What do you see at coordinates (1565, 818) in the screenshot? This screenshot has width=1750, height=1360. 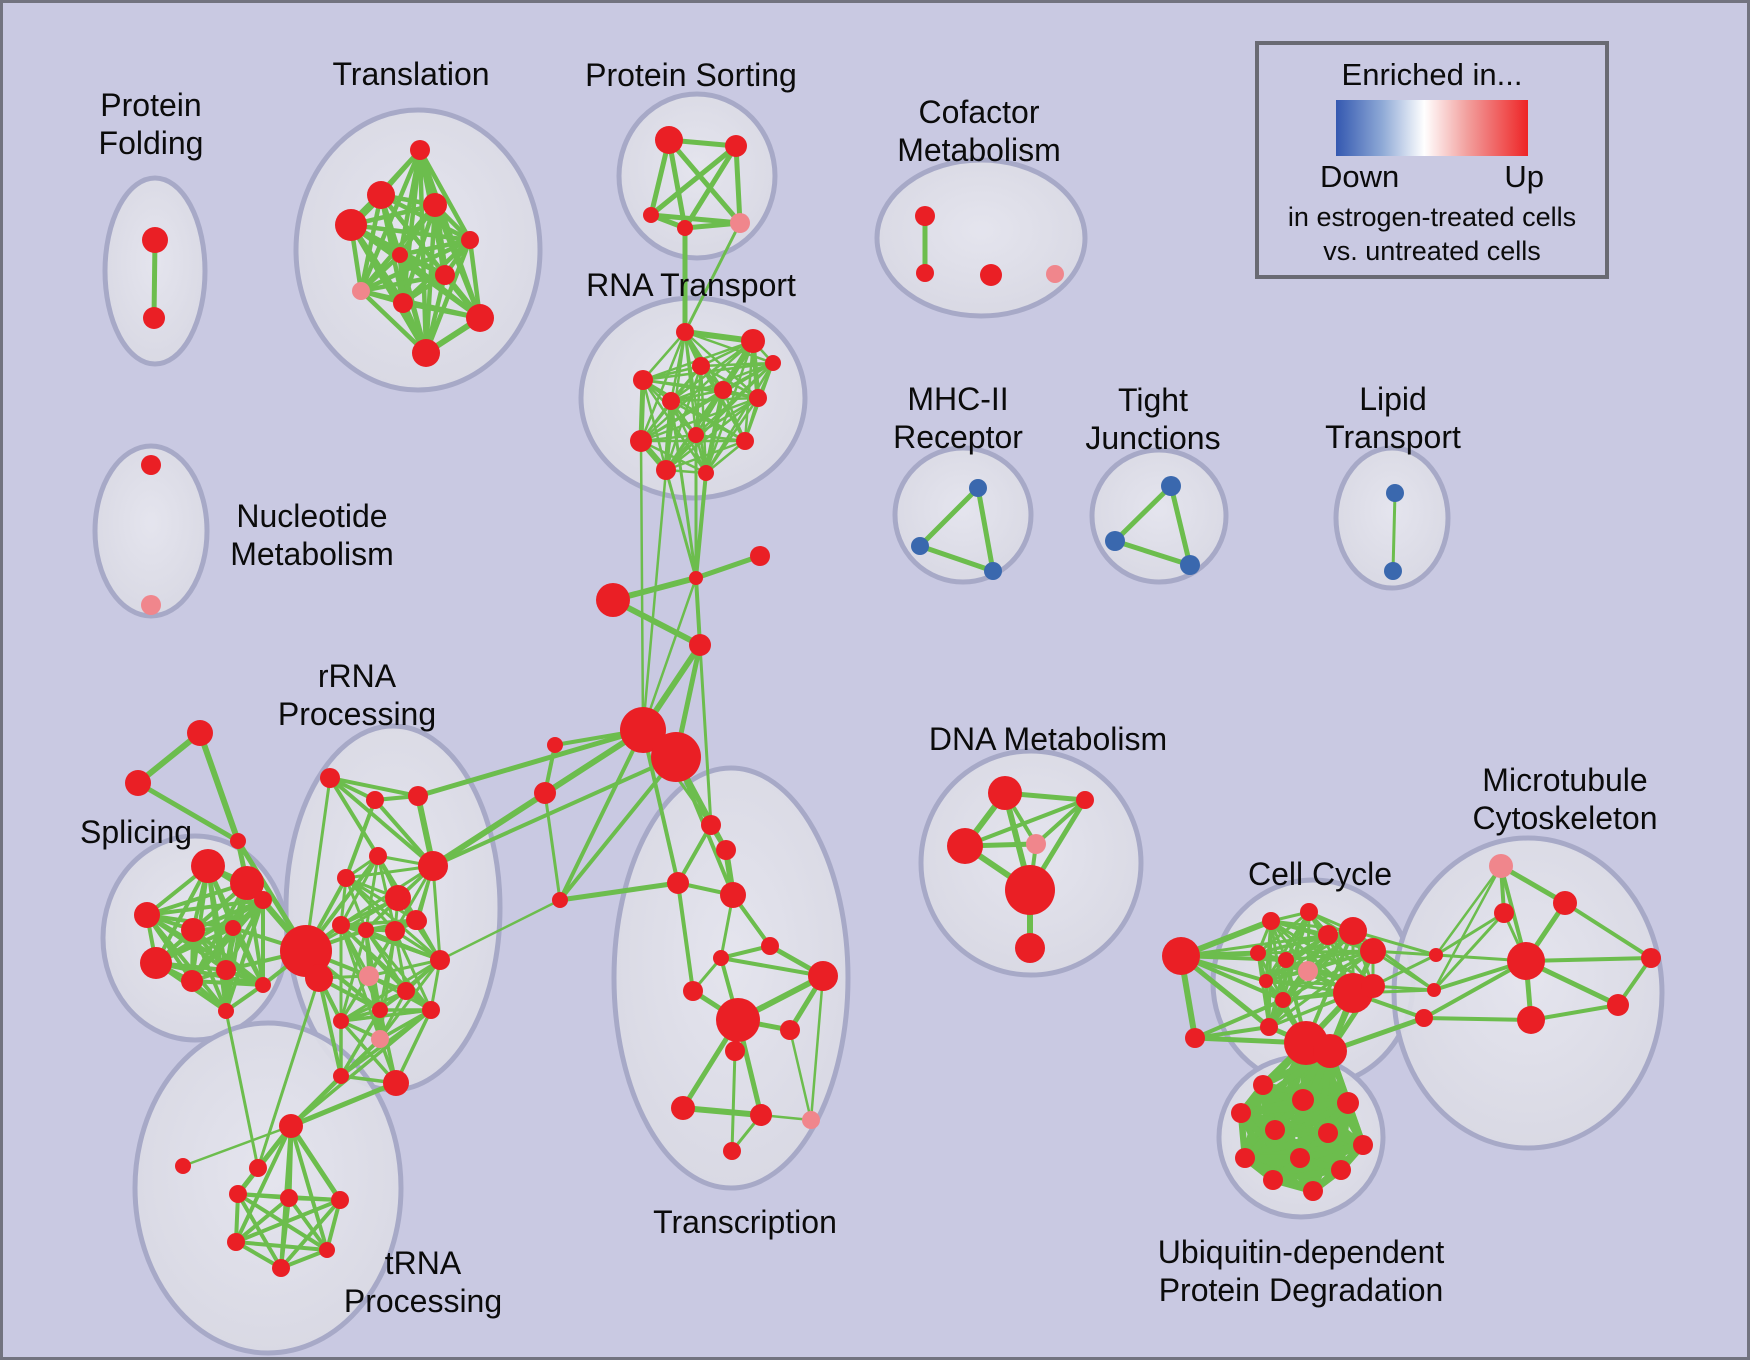 I see `cluster-label-microtubule-cytoskeleton: Cytoskeleton` at bounding box center [1565, 818].